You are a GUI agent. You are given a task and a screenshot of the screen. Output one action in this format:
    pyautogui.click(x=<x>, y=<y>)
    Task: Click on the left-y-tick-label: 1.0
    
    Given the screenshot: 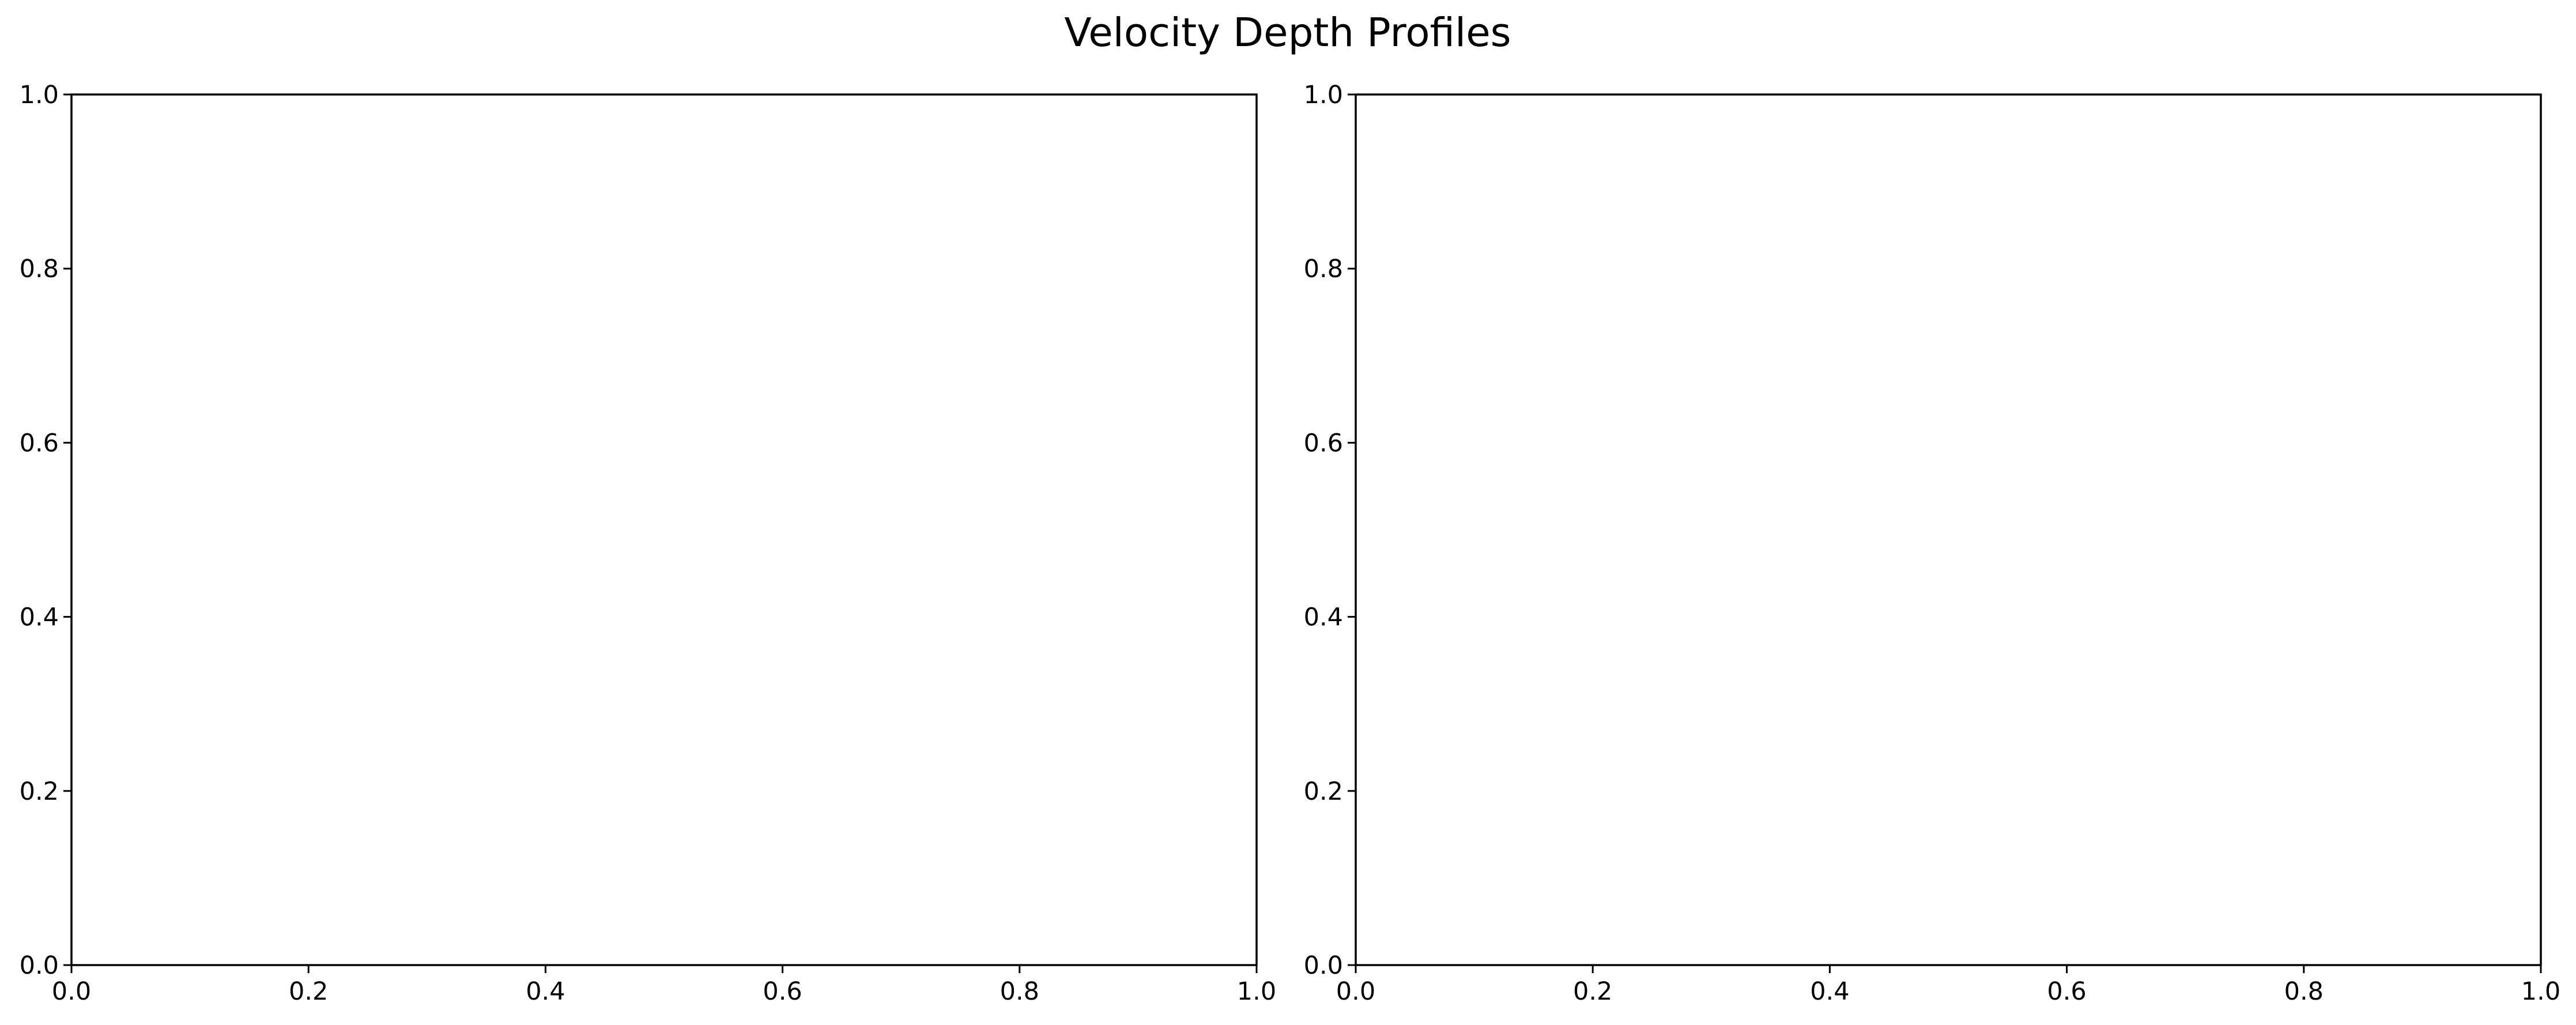 What is the action you would take?
    pyautogui.click(x=39, y=95)
    